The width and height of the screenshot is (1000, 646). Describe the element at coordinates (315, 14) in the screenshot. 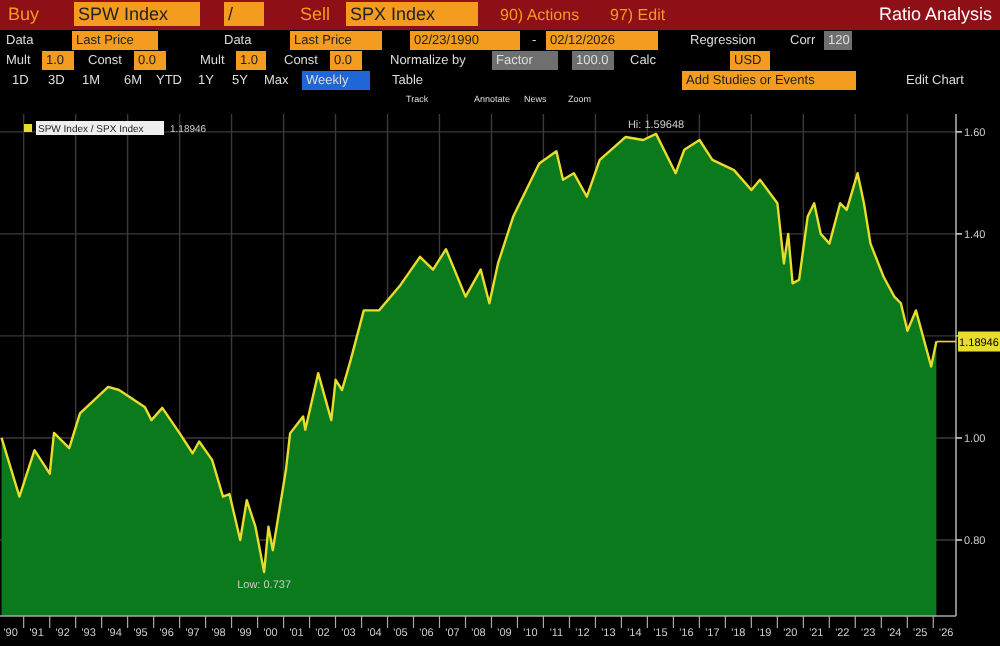

I see `text: Sell` at that location.